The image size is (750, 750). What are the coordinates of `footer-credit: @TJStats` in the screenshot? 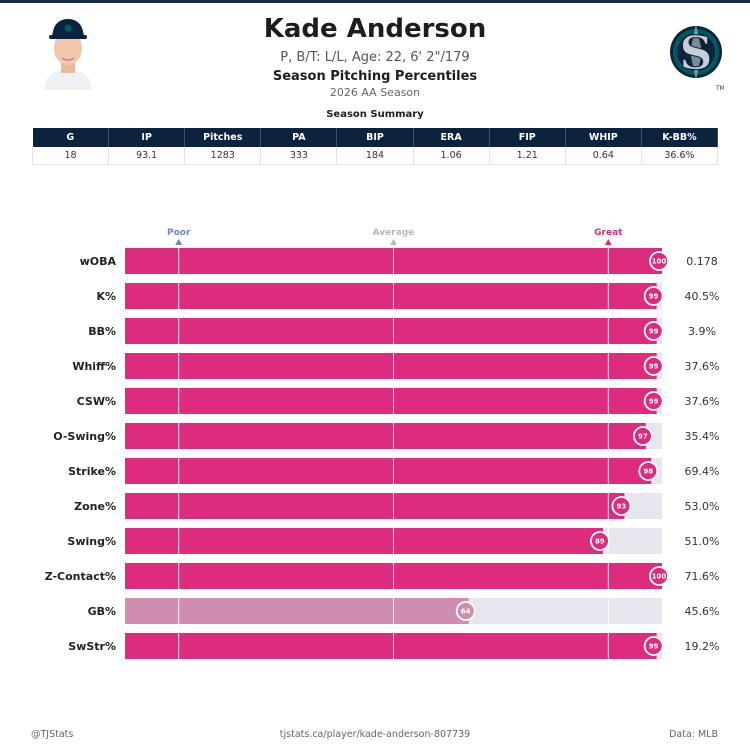 It's located at (52, 734).